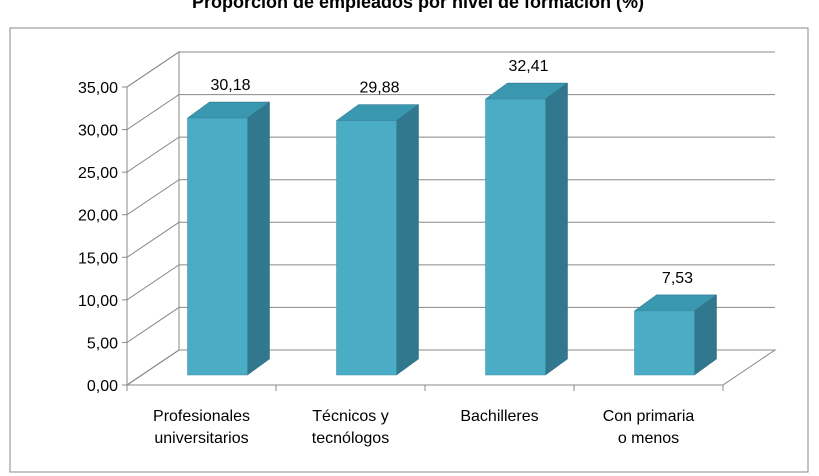 This screenshot has height=476, width=819. What do you see at coordinates (102, 343) in the screenshot?
I see `y-tick-label: 5,00` at bounding box center [102, 343].